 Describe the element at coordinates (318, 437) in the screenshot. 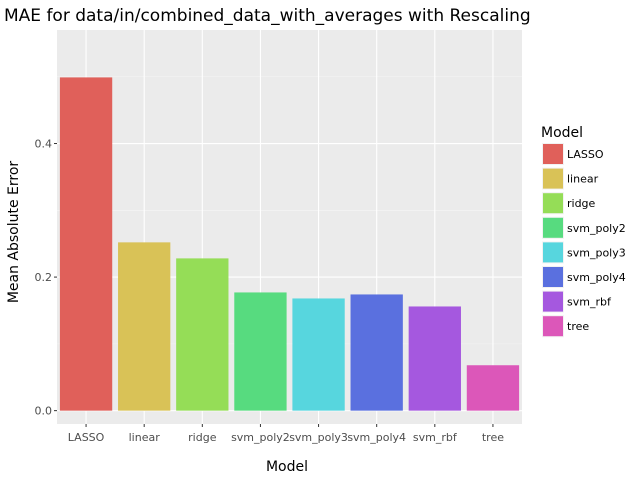

I see `x-tick-label: svm_poly3` at that location.